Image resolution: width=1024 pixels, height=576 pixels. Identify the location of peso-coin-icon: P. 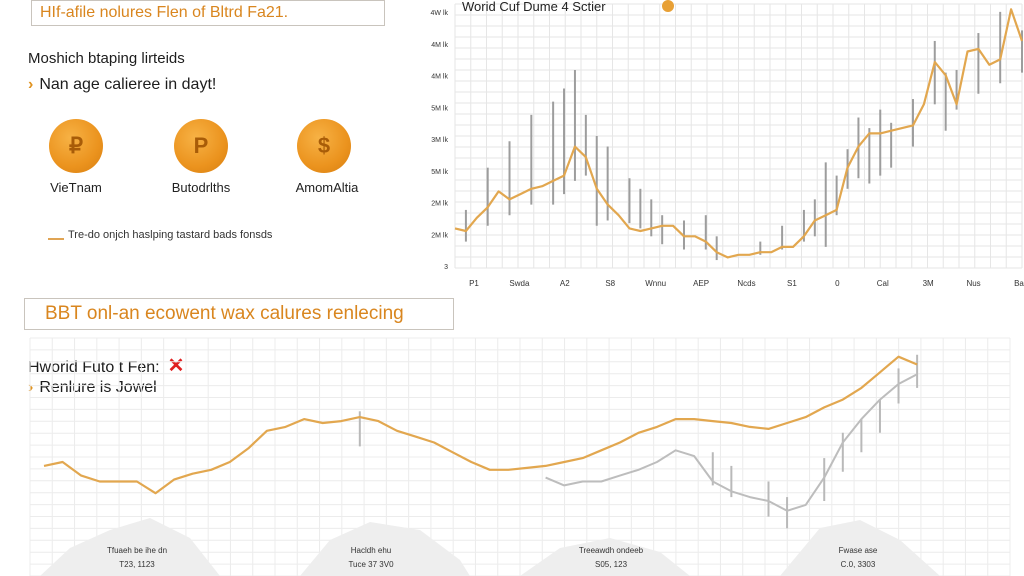
(201, 146).